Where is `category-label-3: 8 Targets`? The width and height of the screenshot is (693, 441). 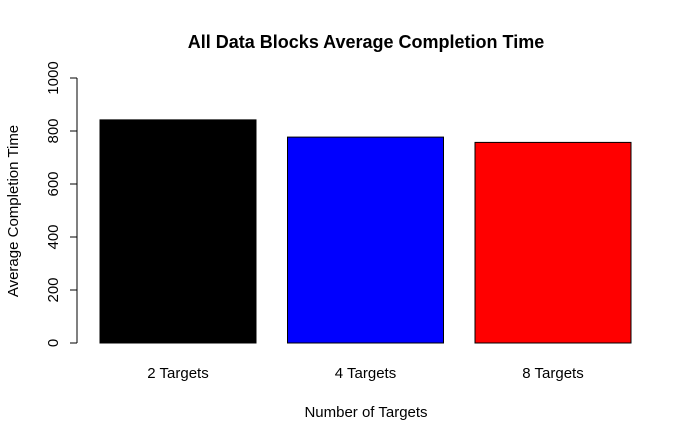
category-label-3: 8 Targets is located at coordinates (552, 373).